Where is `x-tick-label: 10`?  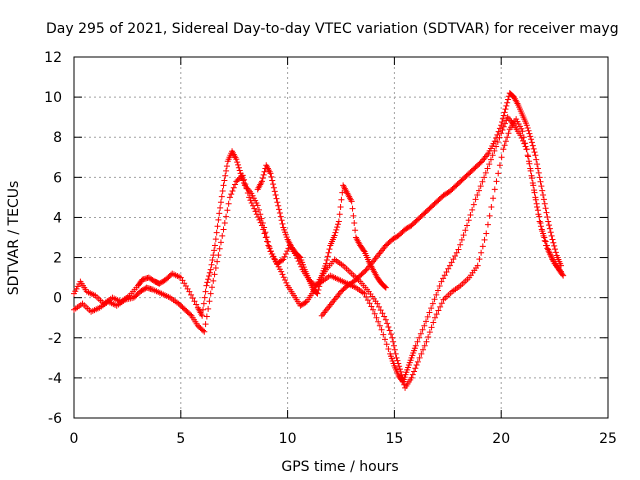
x-tick-label: 10 is located at coordinates (288, 439).